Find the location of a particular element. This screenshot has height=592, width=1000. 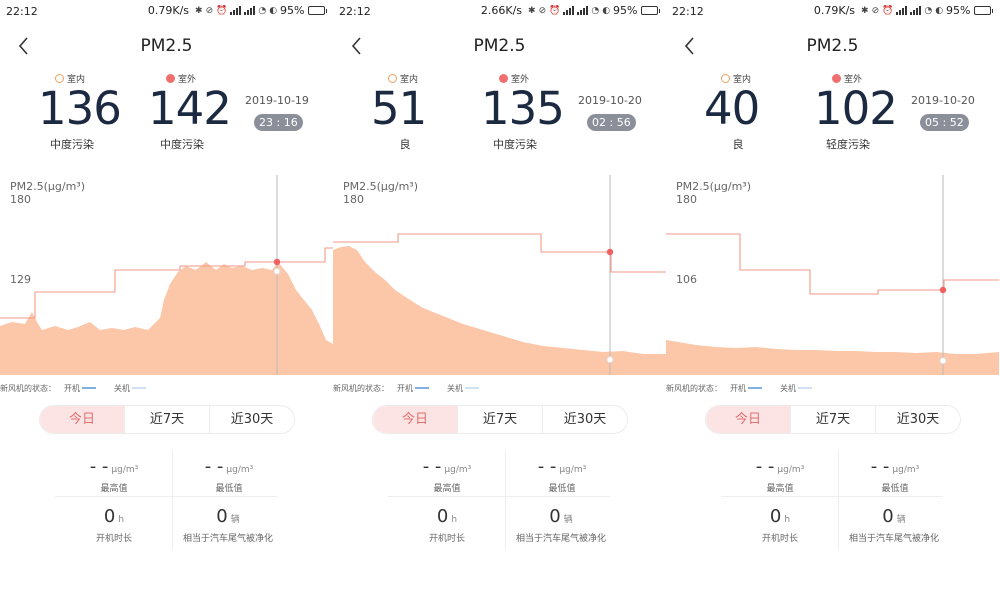

stats-divider-h is located at coordinates (499, 496).